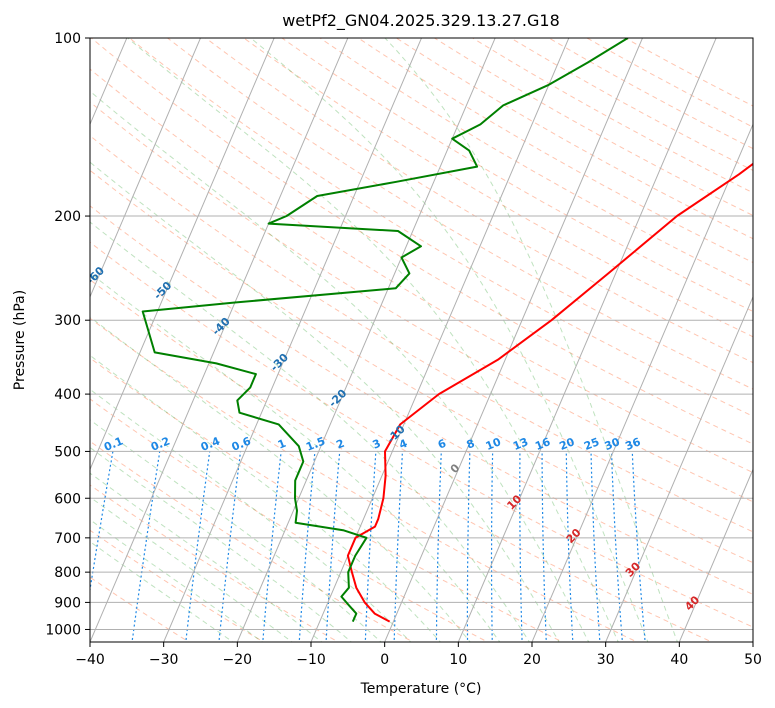  What do you see at coordinates (95, 275) in the screenshot?
I see `isotherm-label: -60` at bounding box center [95, 275].